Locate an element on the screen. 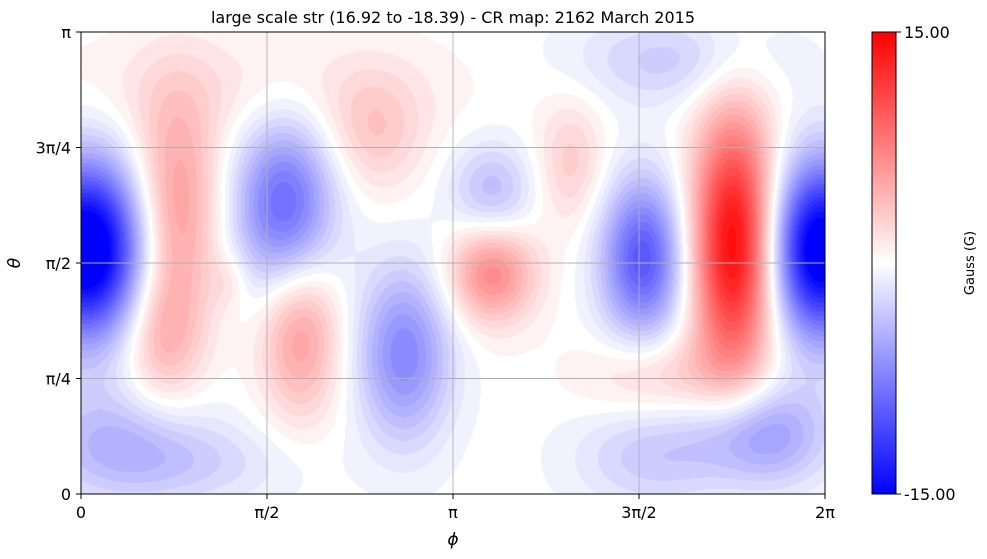  y-tick-label: π/2 is located at coordinates (58, 263).